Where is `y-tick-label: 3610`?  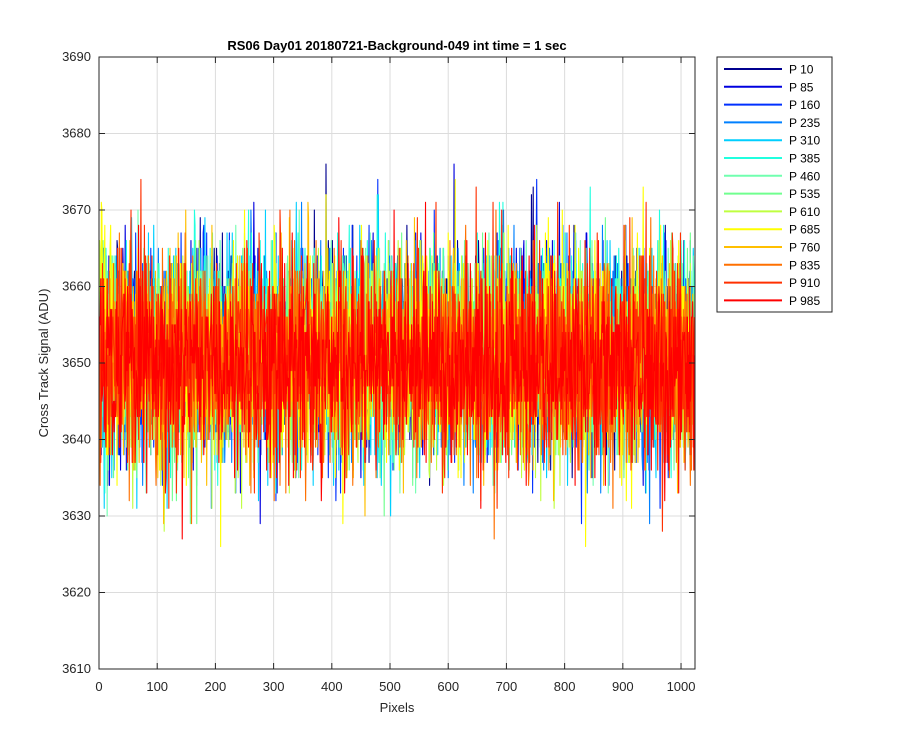 y-tick-label: 3610 is located at coordinates (76, 668).